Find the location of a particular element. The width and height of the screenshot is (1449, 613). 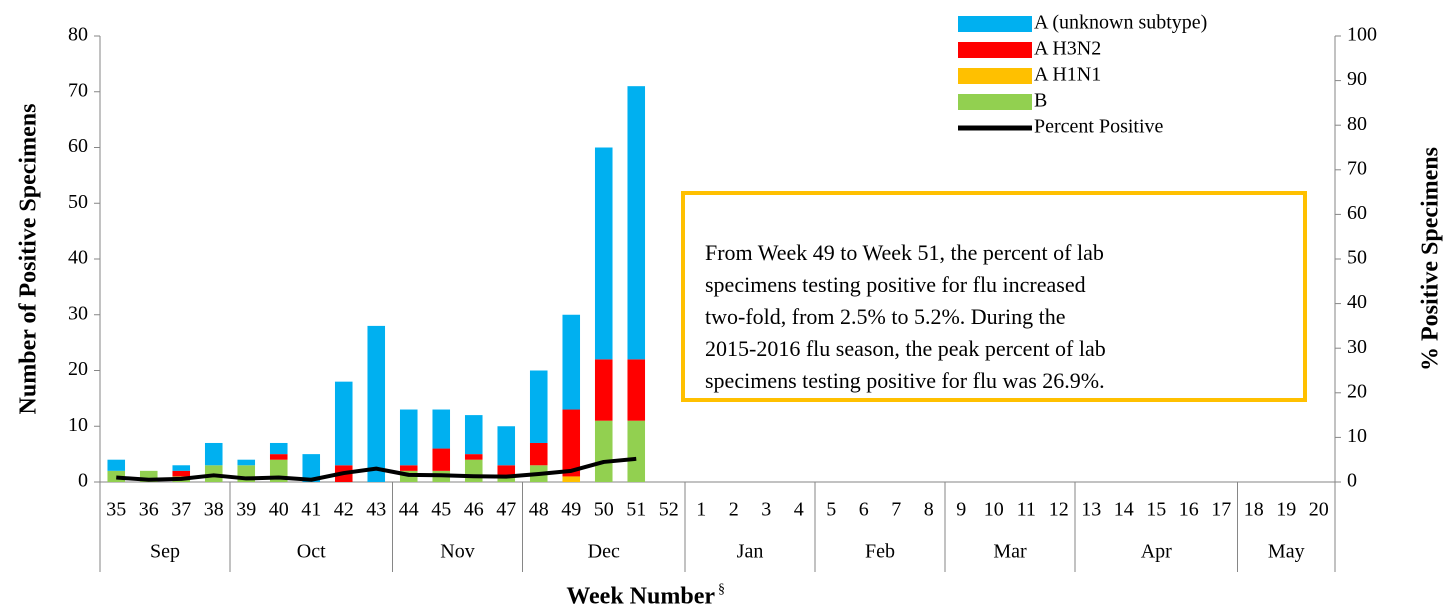

x-tick-label: 6 is located at coordinates (864, 510).